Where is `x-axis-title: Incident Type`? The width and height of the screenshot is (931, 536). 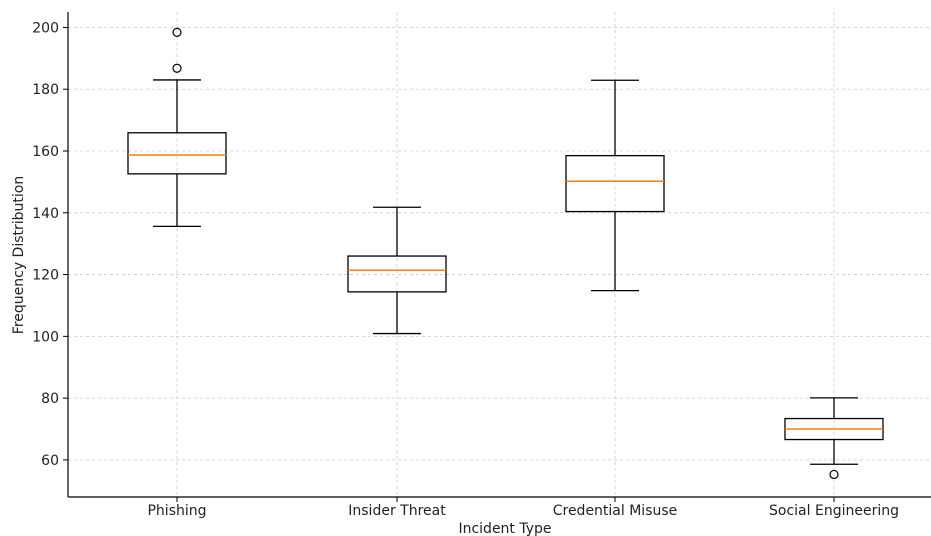 x-axis-title: Incident Type is located at coordinates (504, 528).